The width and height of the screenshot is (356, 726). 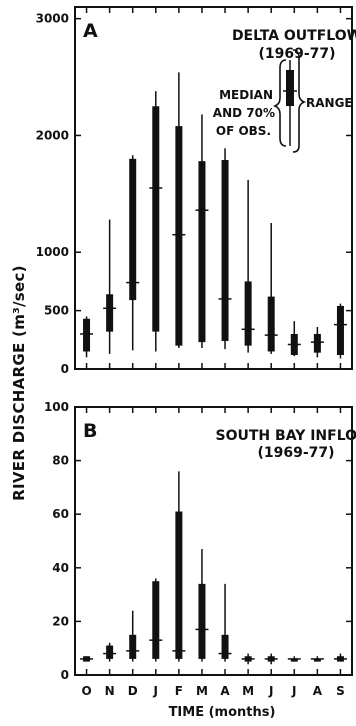 What do you see at coordinates (294, 36) in the screenshot?
I see `panel-a-title: DELTA OUTFLOW` at bounding box center [294, 36].